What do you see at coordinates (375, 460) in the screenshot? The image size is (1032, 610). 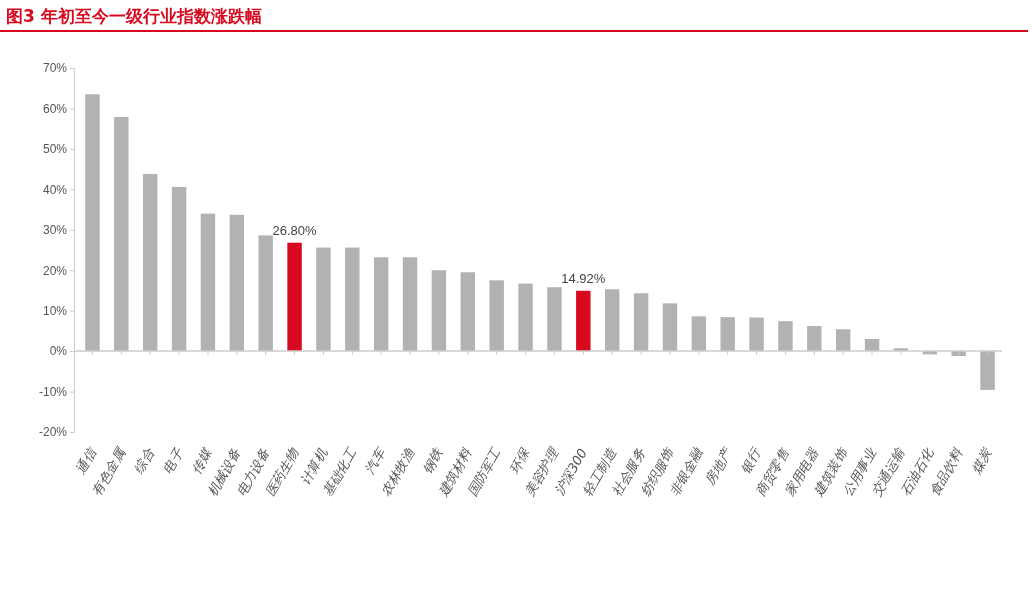 I see `x-tick-label: 汽车` at bounding box center [375, 460].